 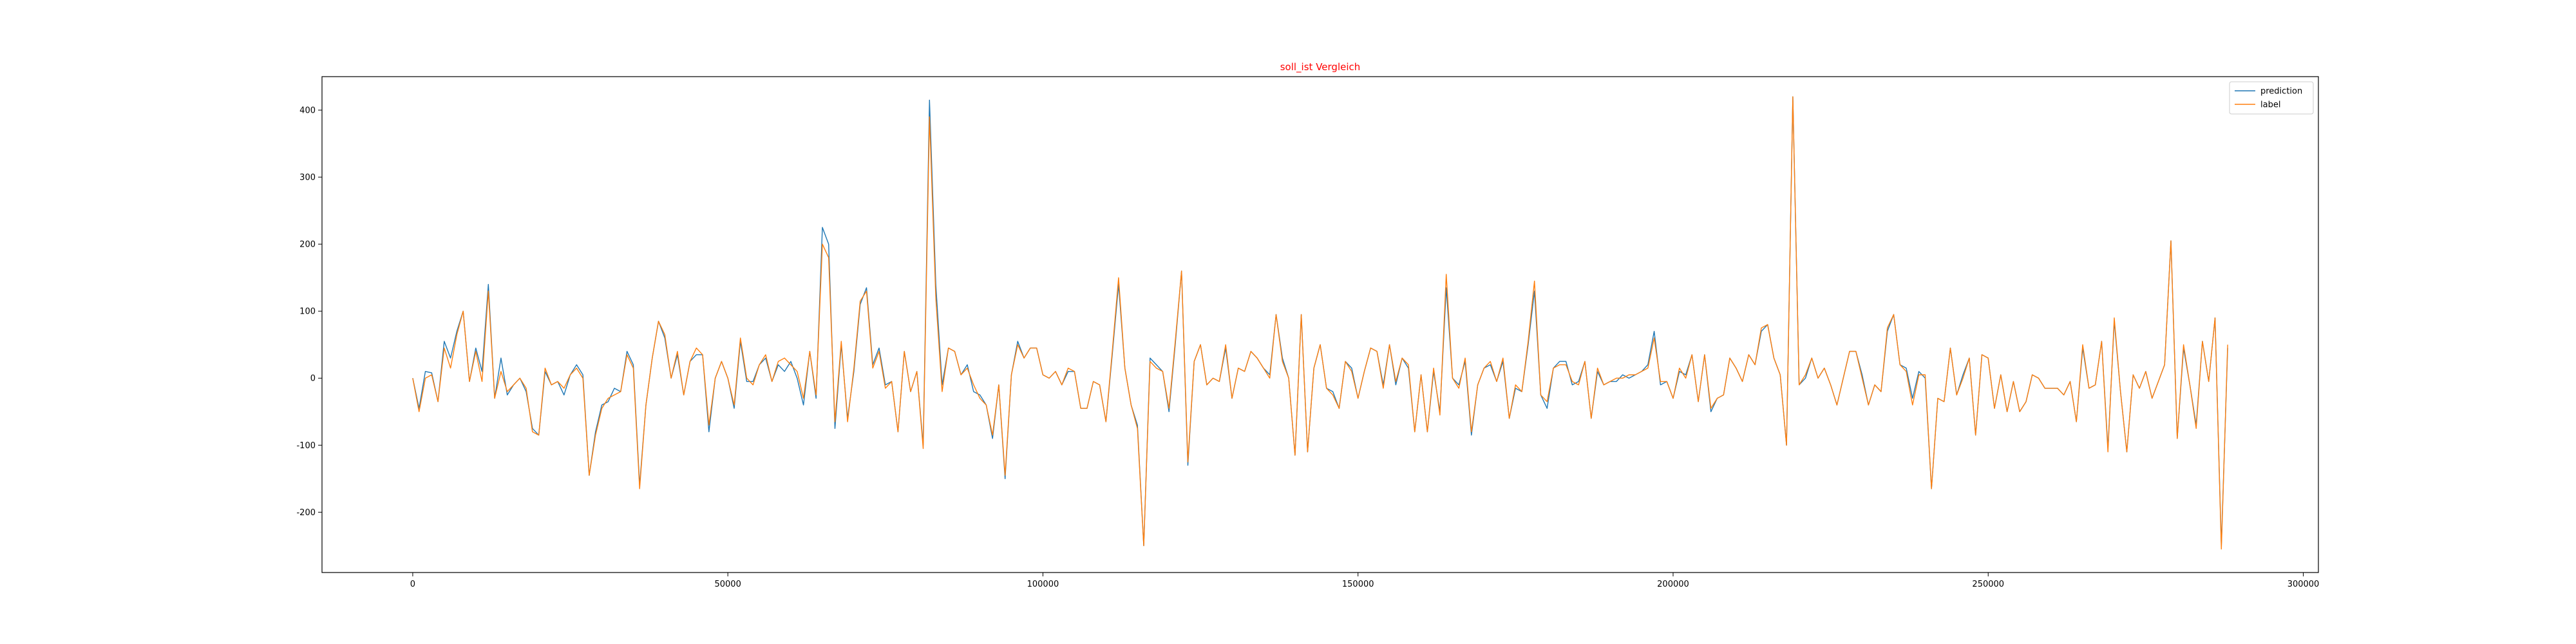 What do you see at coordinates (1673, 585) in the screenshot?
I see `x-tick-label: 200000` at bounding box center [1673, 585].